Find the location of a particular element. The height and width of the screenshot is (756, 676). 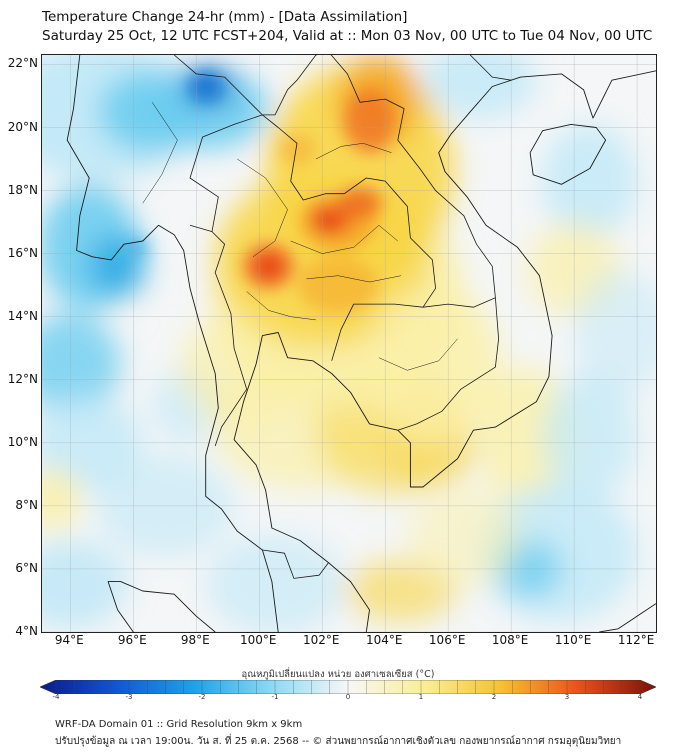

latitude-label: 6°N is located at coordinates (26, 567).